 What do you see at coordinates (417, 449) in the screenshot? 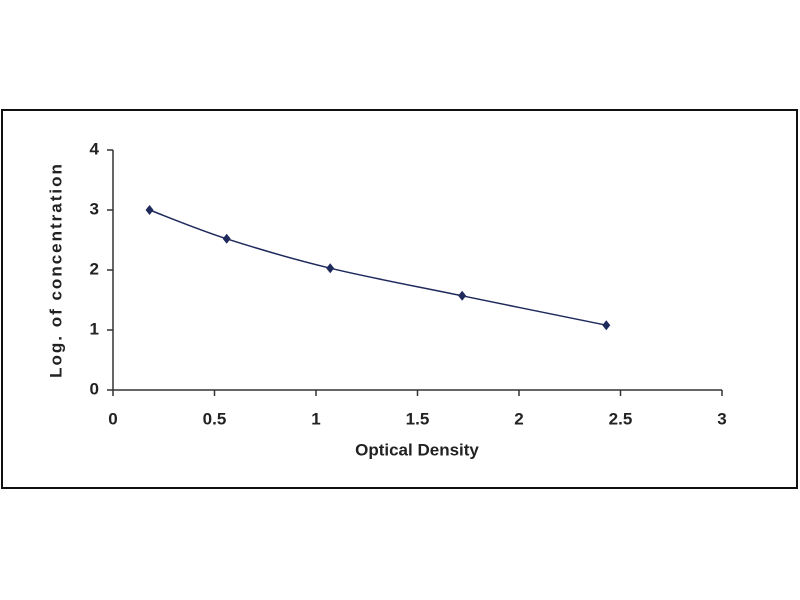
I see `x-axis-label: Optical Density` at bounding box center [417, 449].